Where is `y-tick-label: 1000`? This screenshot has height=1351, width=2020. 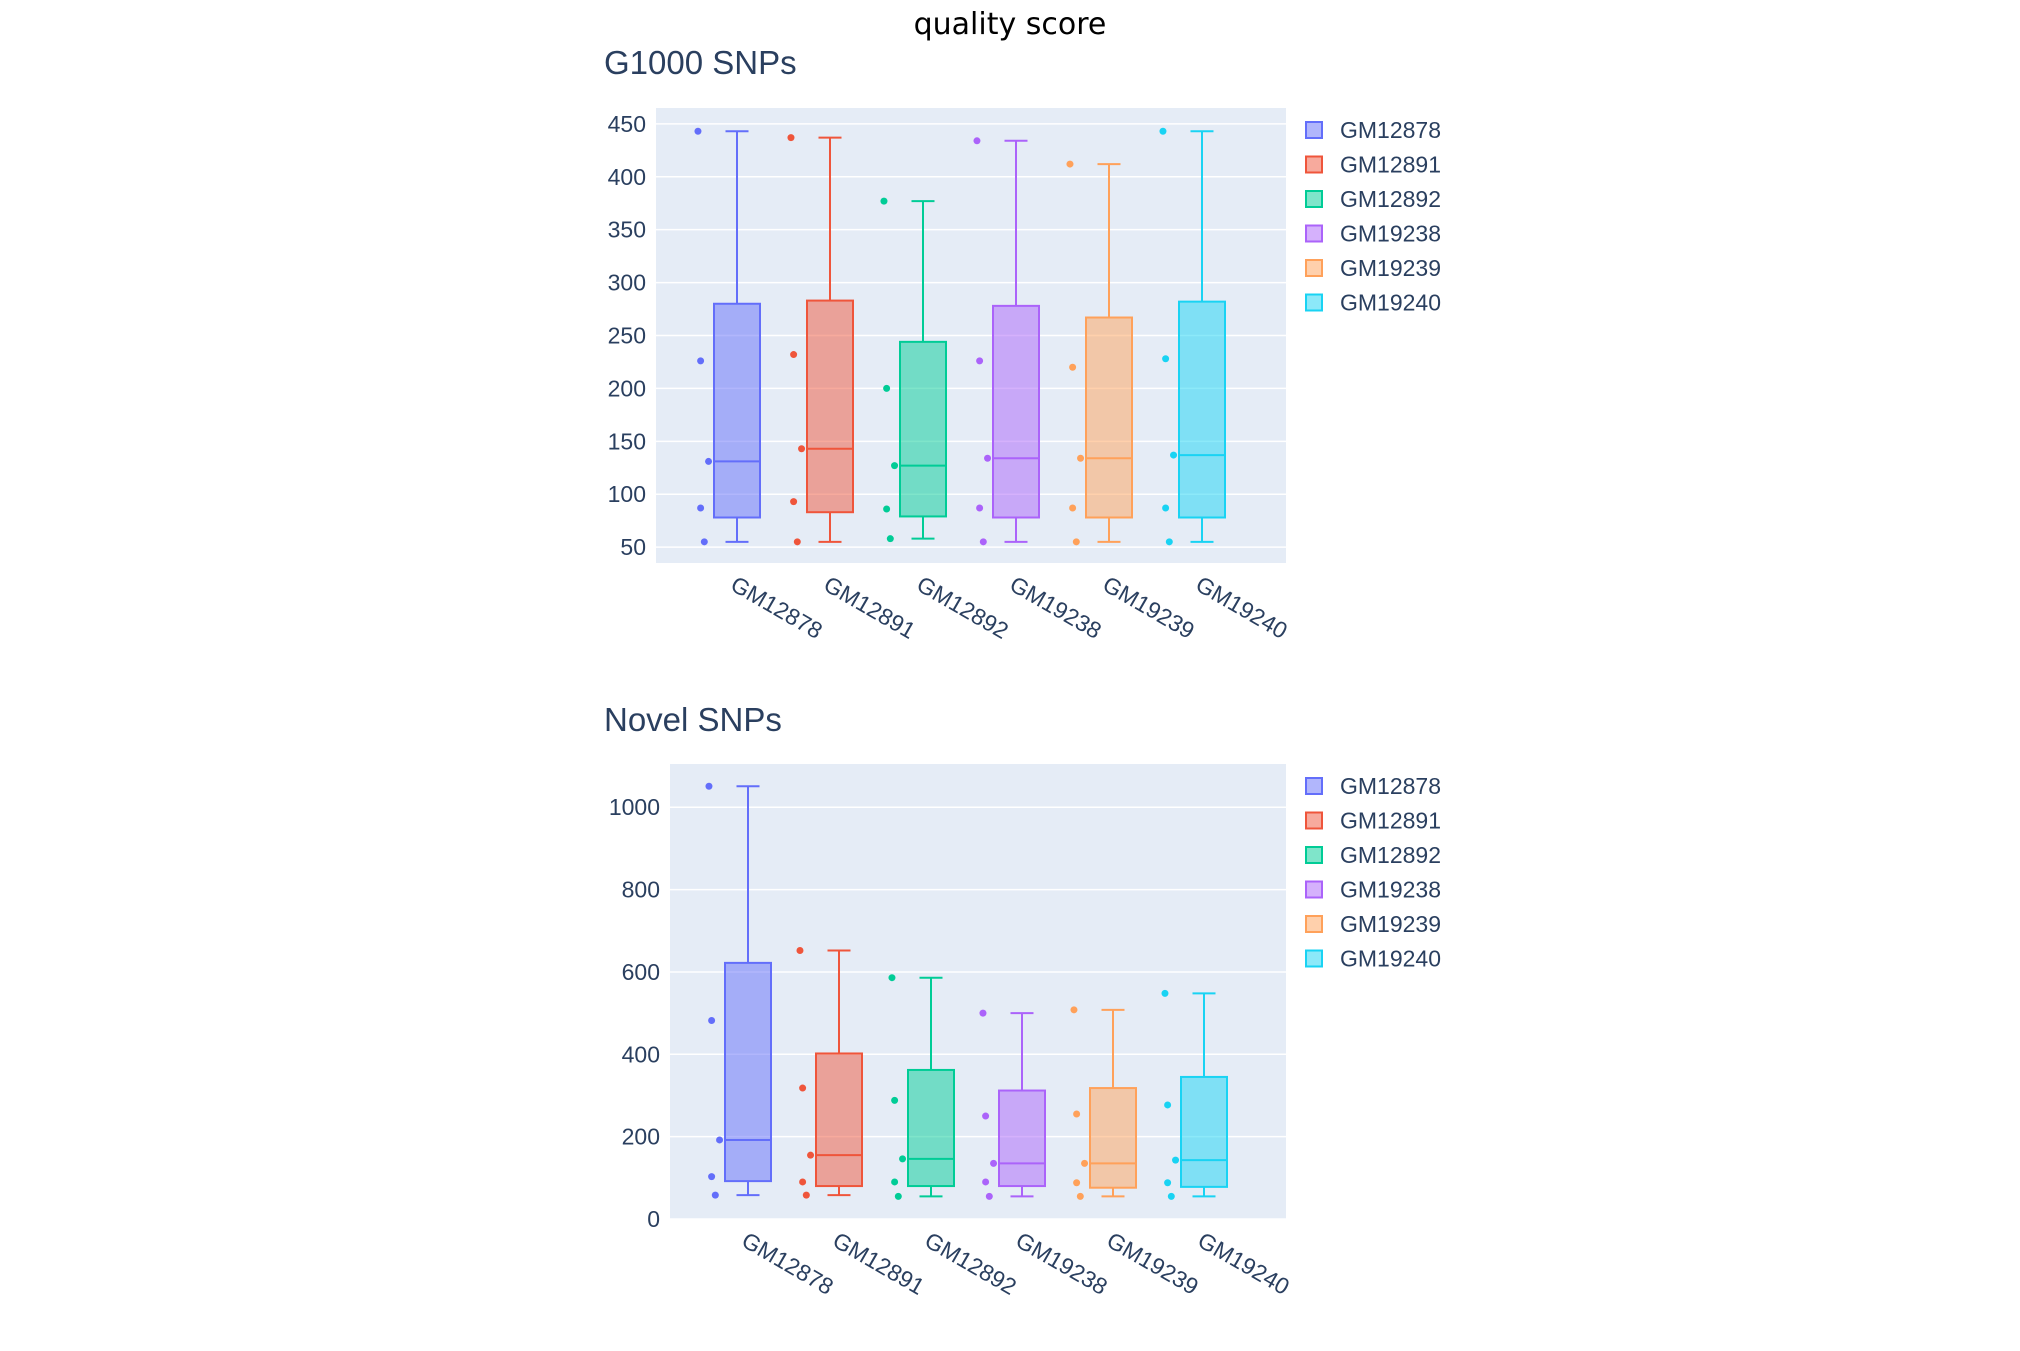 y-tick-label: 1000 is located at coordinates (634, 807).